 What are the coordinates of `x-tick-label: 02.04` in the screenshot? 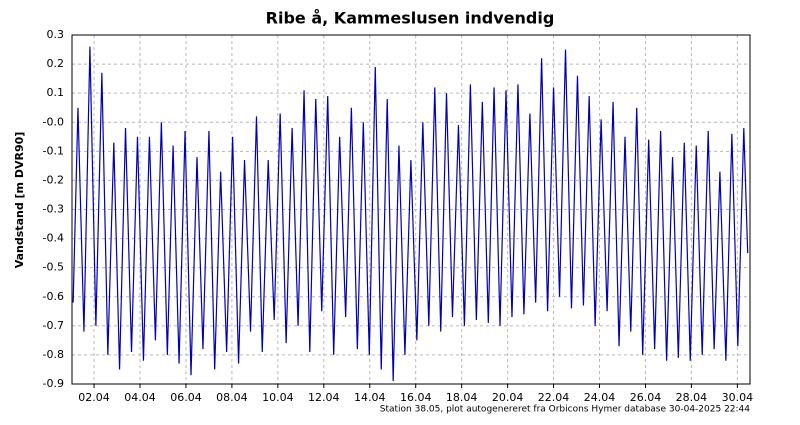 It's located at (94, 397).